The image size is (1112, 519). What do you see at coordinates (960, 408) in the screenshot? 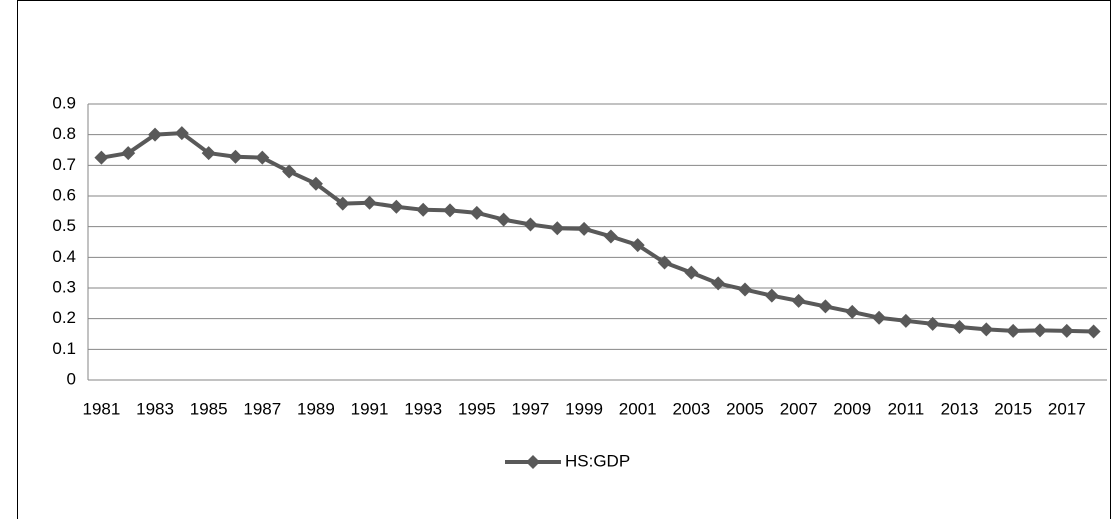
I see `x-tick-label: 2013` at bounding box center [960, 408].